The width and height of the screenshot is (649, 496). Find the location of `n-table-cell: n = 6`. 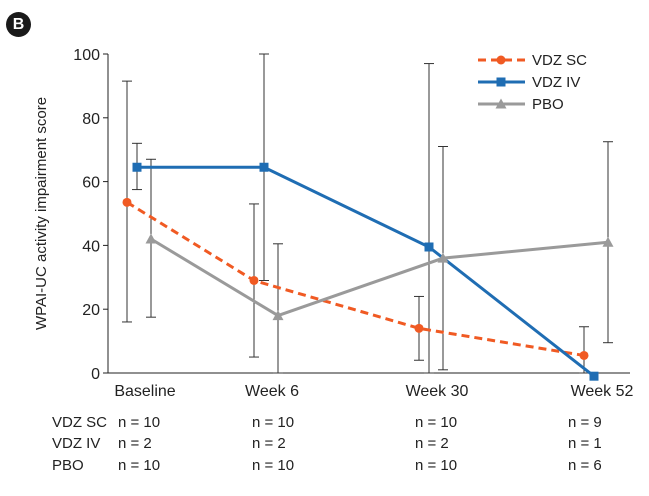

n-table-cell: n = 6 is located at coordinates (585, 465).